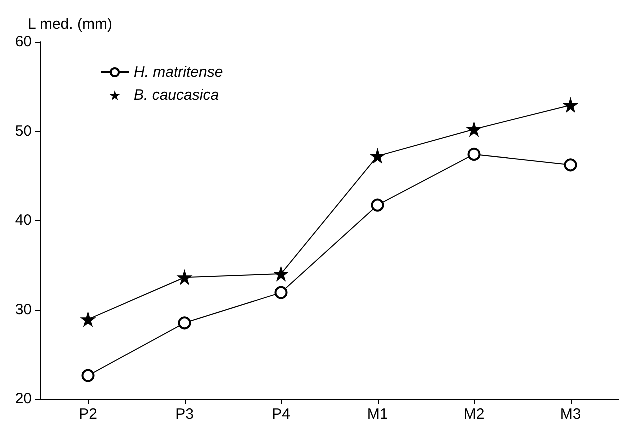 This screenshot has height=422, width=639. What do you see at coordinates (377, 414) in the screenshot?
I see `x-tick-label: M1` at bounding box center [377, 414].